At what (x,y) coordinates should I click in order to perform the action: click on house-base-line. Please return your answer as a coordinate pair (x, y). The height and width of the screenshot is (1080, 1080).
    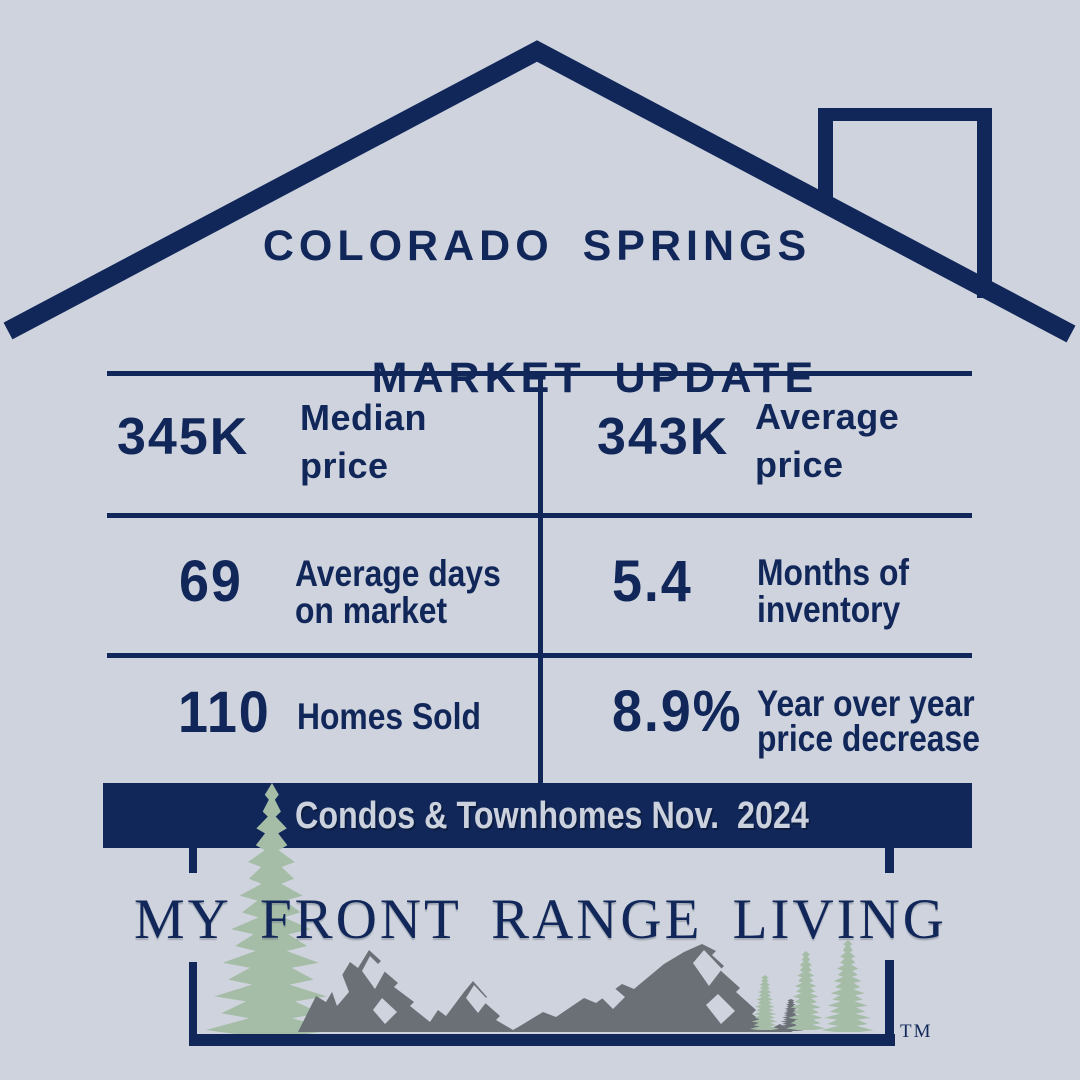
    Looking at the image, I should click on (542, 1040).